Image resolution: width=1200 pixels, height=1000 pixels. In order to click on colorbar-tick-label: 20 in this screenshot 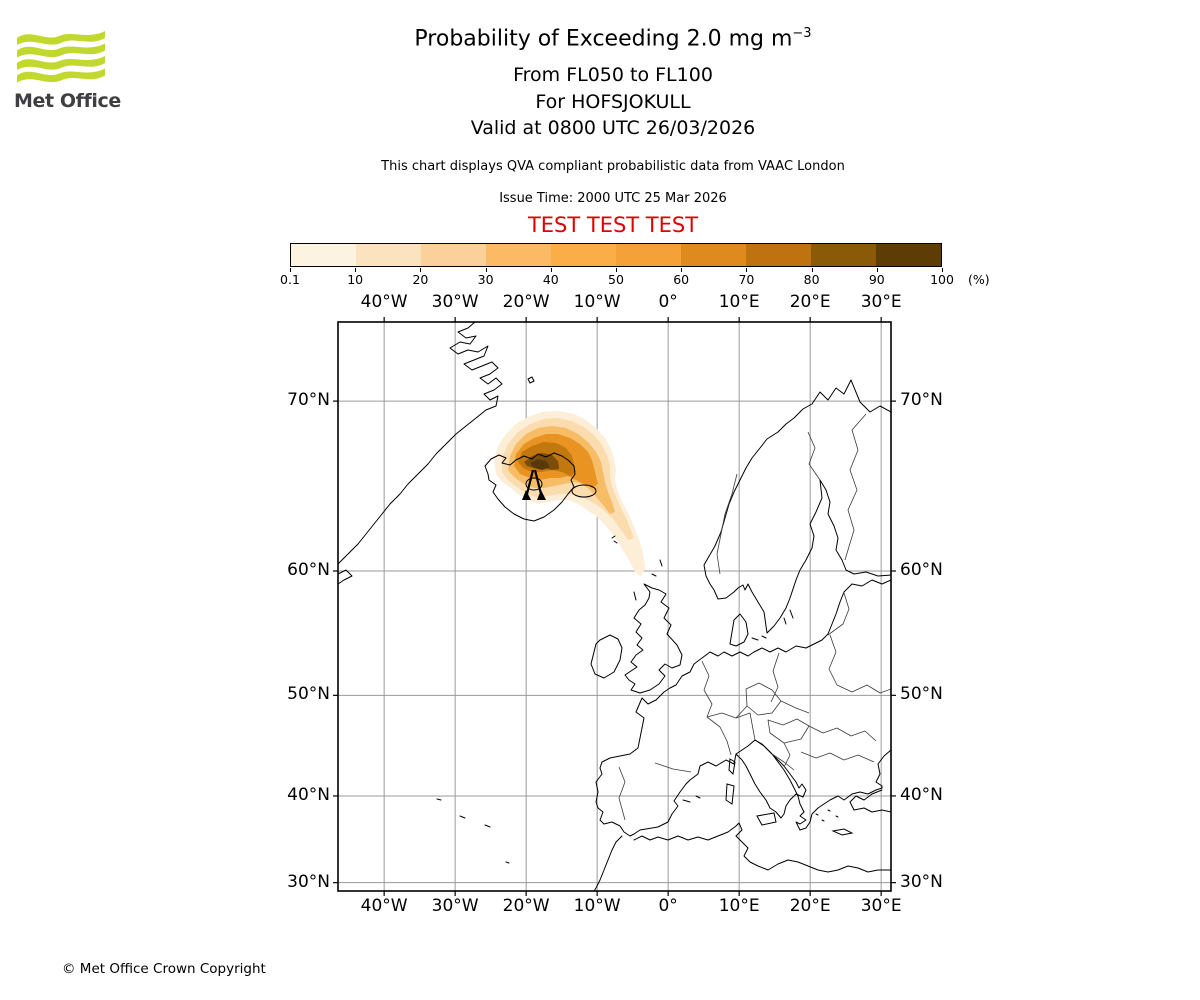, I will do `click(420, 279)`.